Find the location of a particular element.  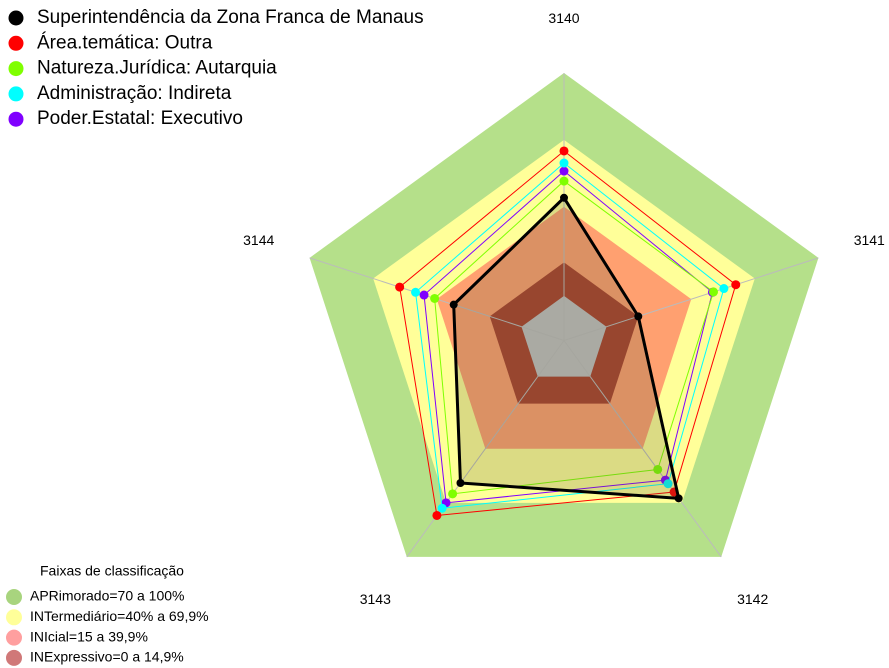

bands-legend-label: INExpressivo=0 a 14,9% is located at coordinates (107, 657).